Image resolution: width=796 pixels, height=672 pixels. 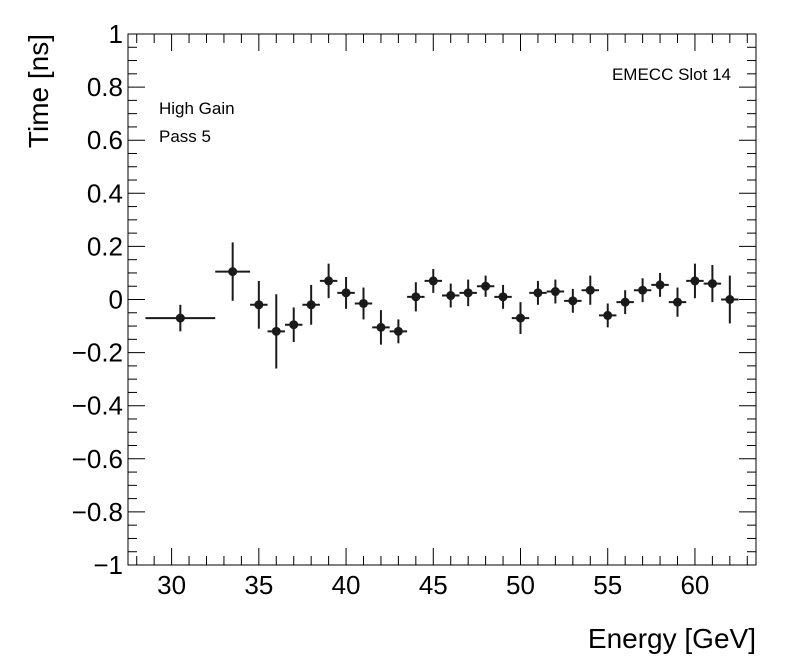 I want to click on annotation-pass: Pass 5, so click(x=185, y=136).